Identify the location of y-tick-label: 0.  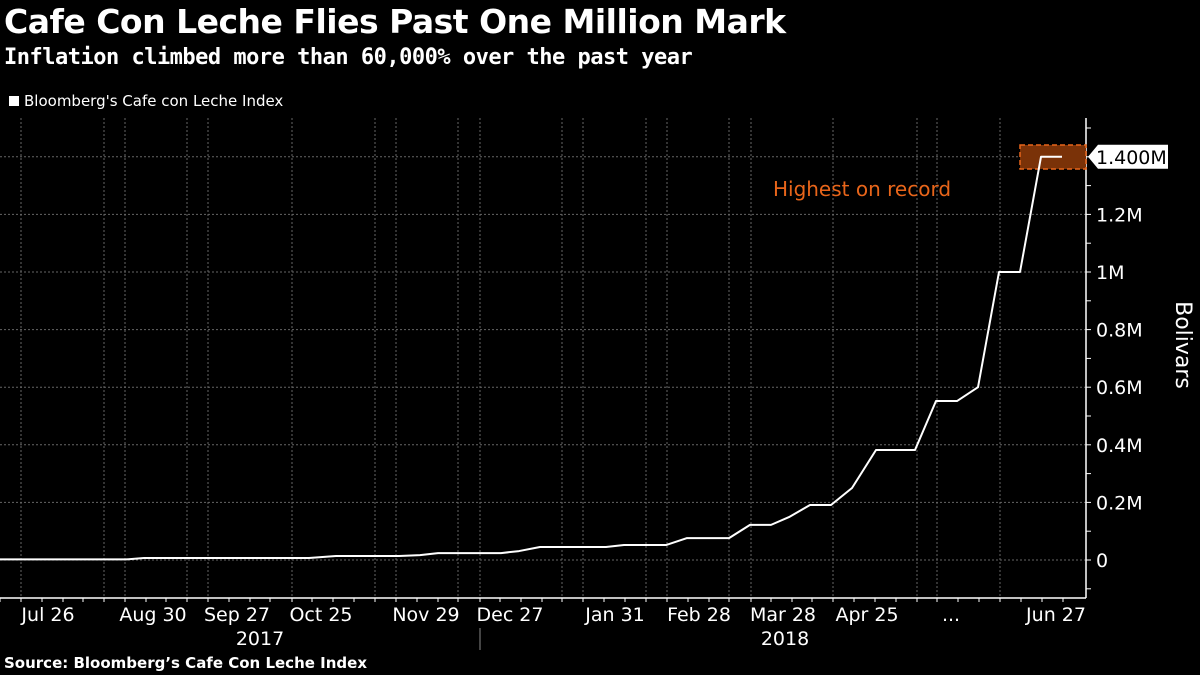
(1102, 561).